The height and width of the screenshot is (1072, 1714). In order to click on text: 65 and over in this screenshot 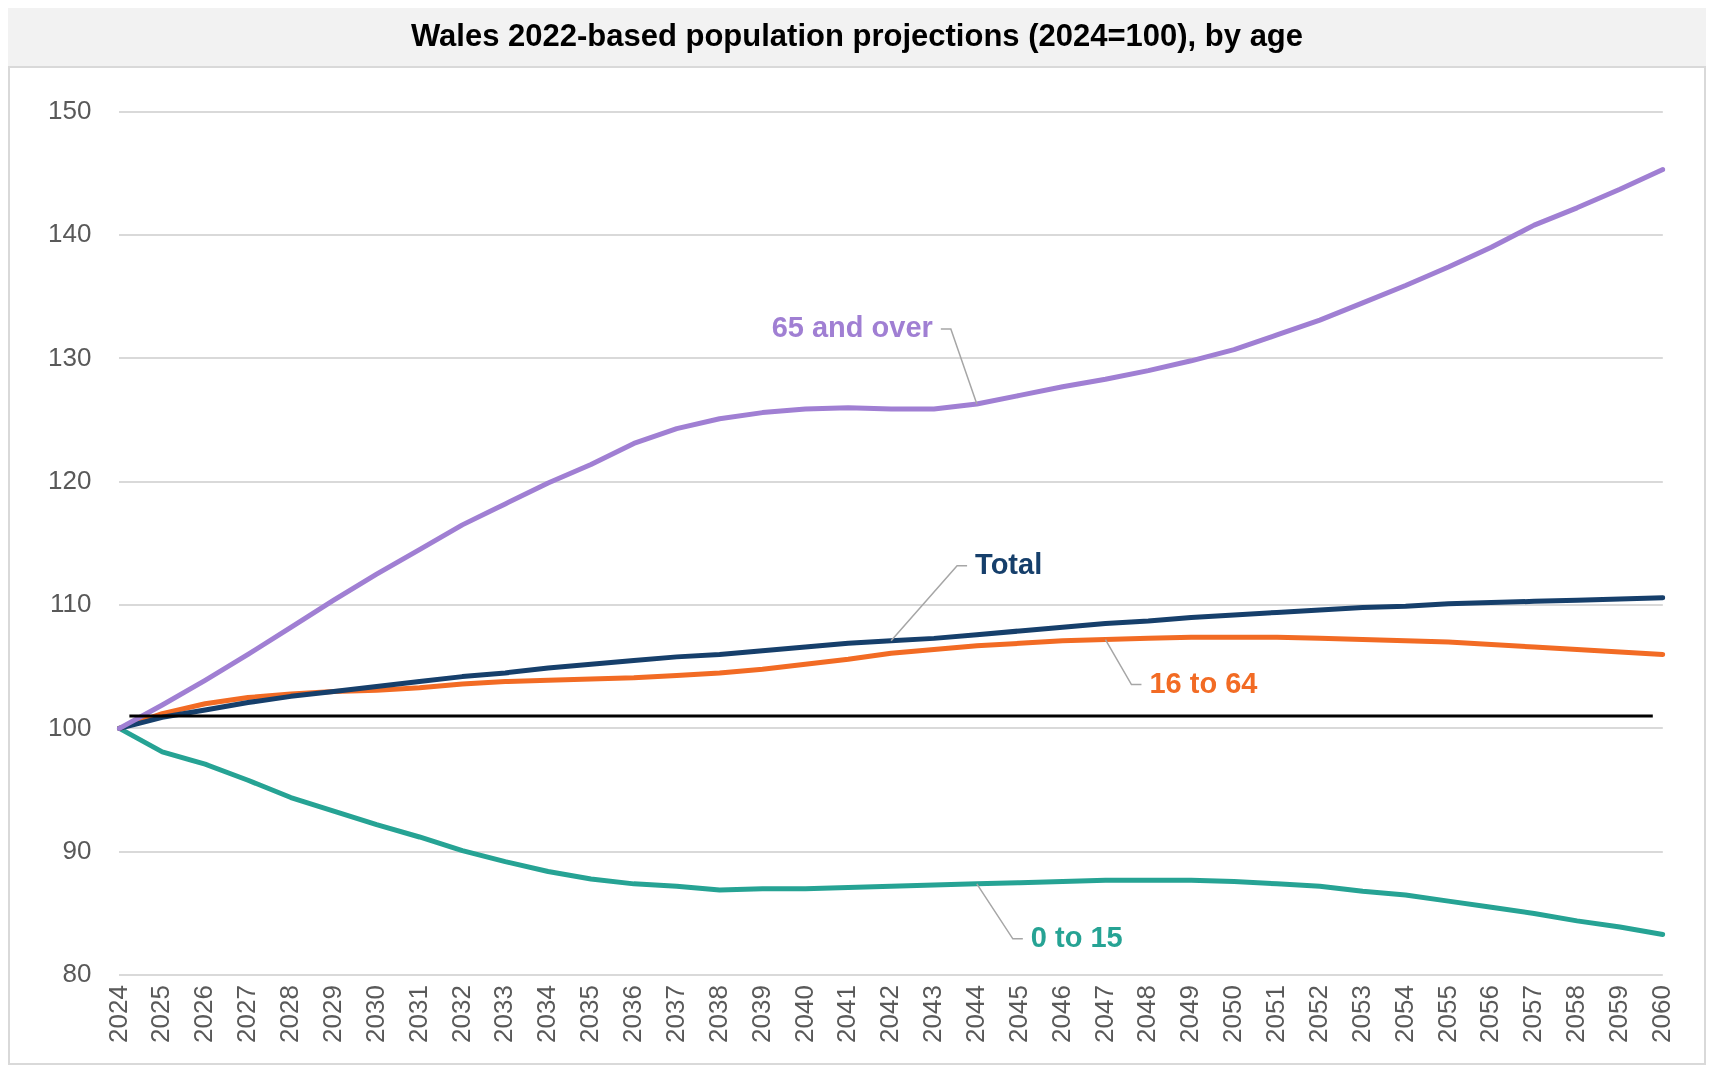, I will do `click(852, 326)`.